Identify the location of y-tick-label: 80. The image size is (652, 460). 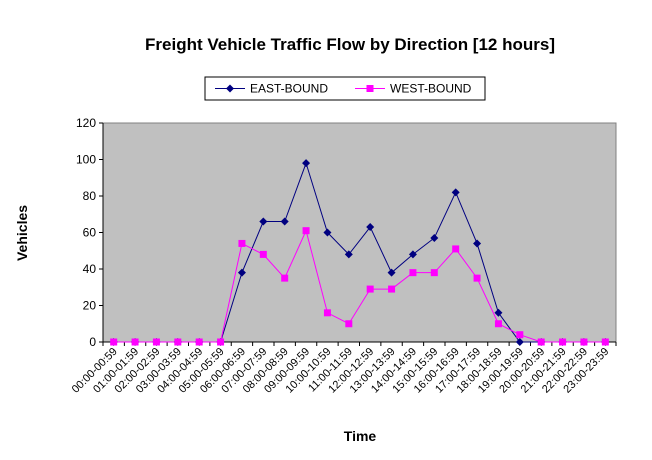
(90, 196).